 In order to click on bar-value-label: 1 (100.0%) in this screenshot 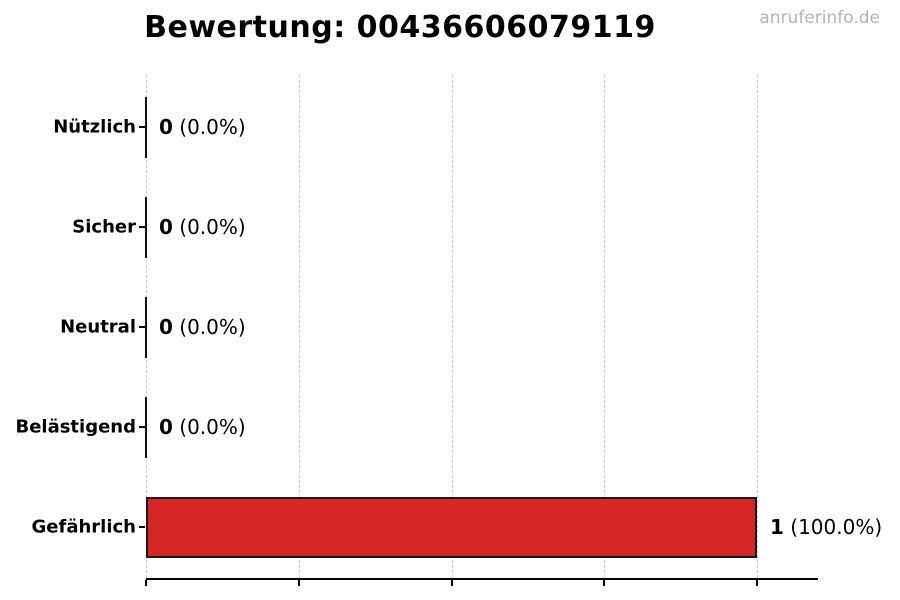, I will do `click(826, 527)`.